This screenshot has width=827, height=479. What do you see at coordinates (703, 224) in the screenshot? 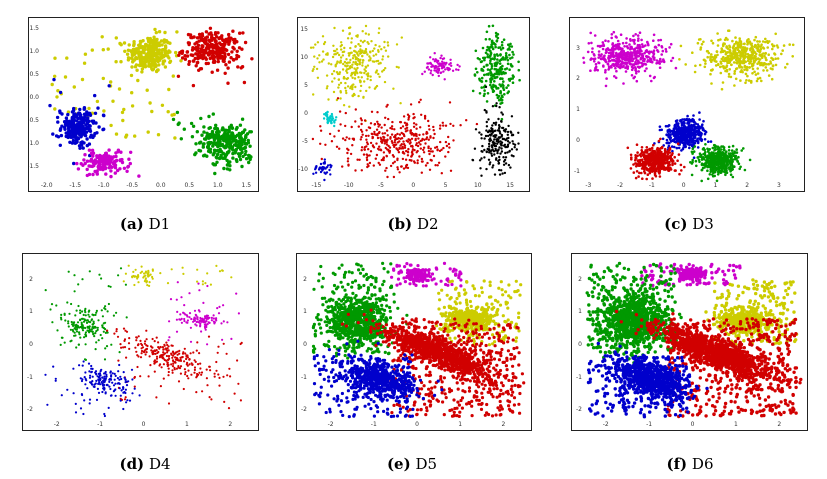
I see `caption-d3-label: D3` at bounding box center [703, 224].